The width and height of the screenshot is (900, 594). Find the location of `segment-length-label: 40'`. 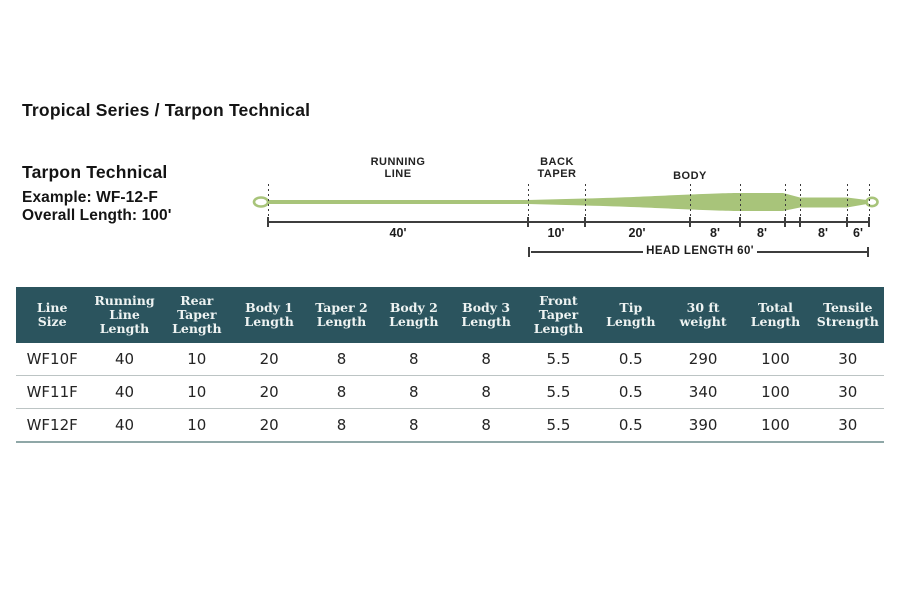

segment-length-label: 40' is located at coordinates (398, 233).